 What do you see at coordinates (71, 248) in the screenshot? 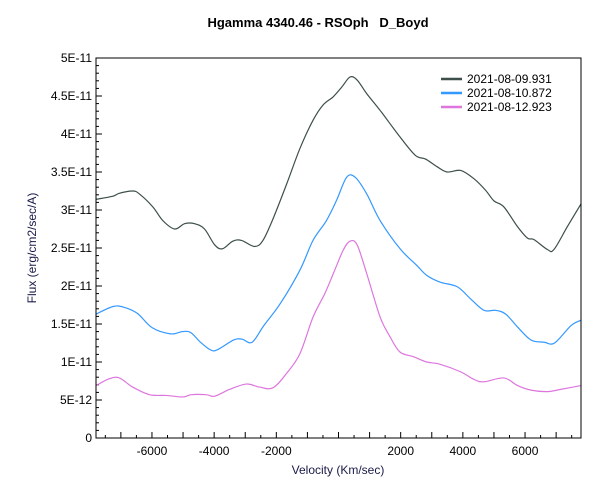
I see `y-tick-label: 2.5E-11` at bounding box center [71, 248].